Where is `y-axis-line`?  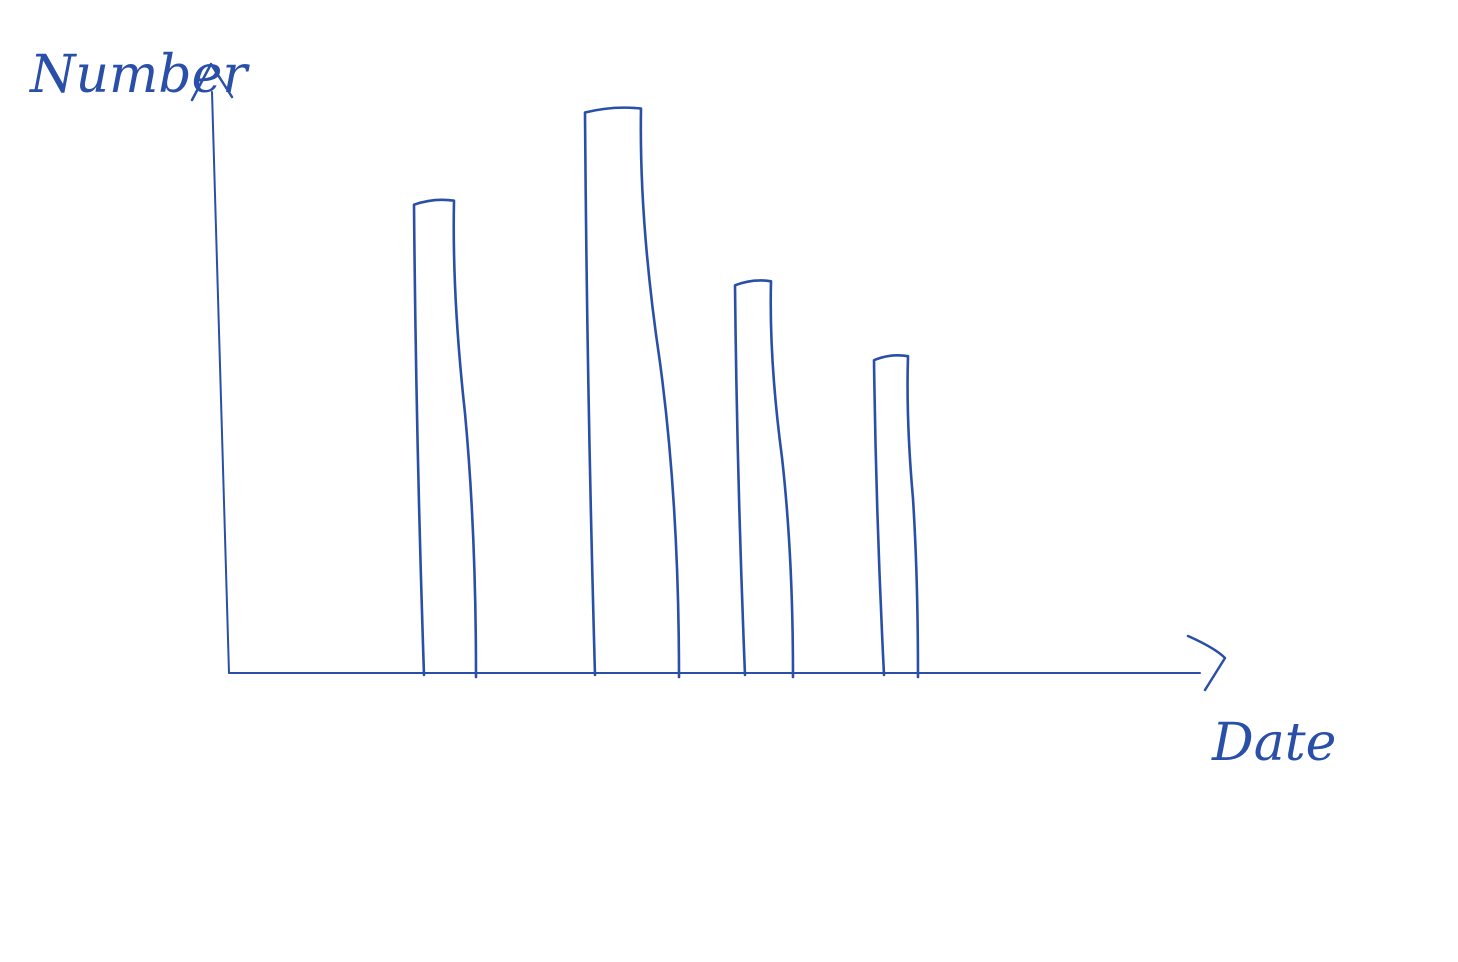
y-axis-line is located at coordinates (220, 382).